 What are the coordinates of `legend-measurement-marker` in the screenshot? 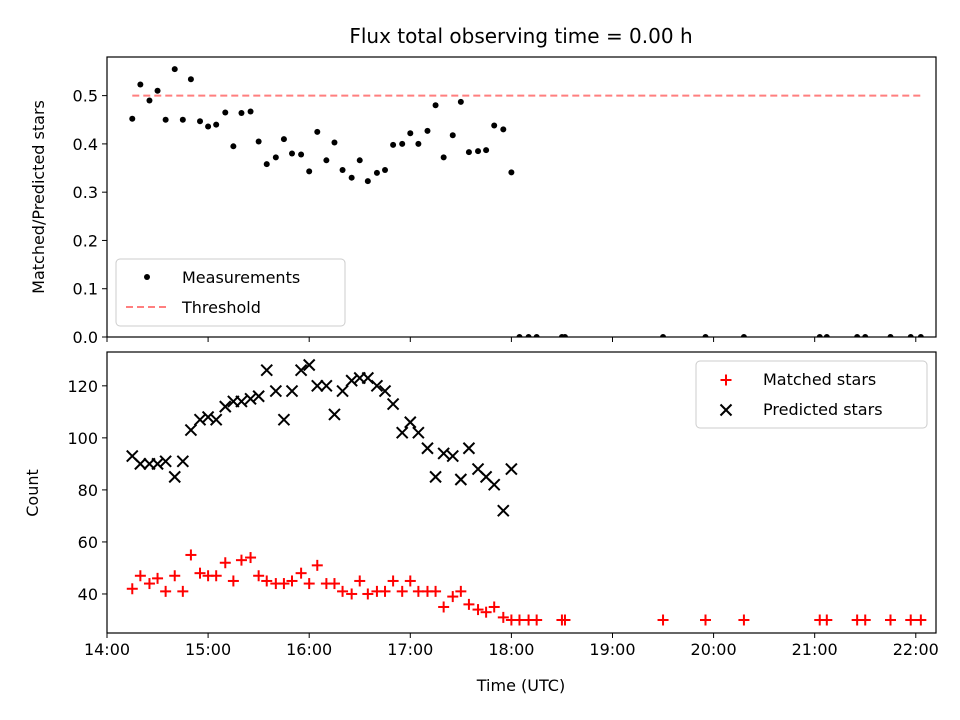 It's located at (147, 277).